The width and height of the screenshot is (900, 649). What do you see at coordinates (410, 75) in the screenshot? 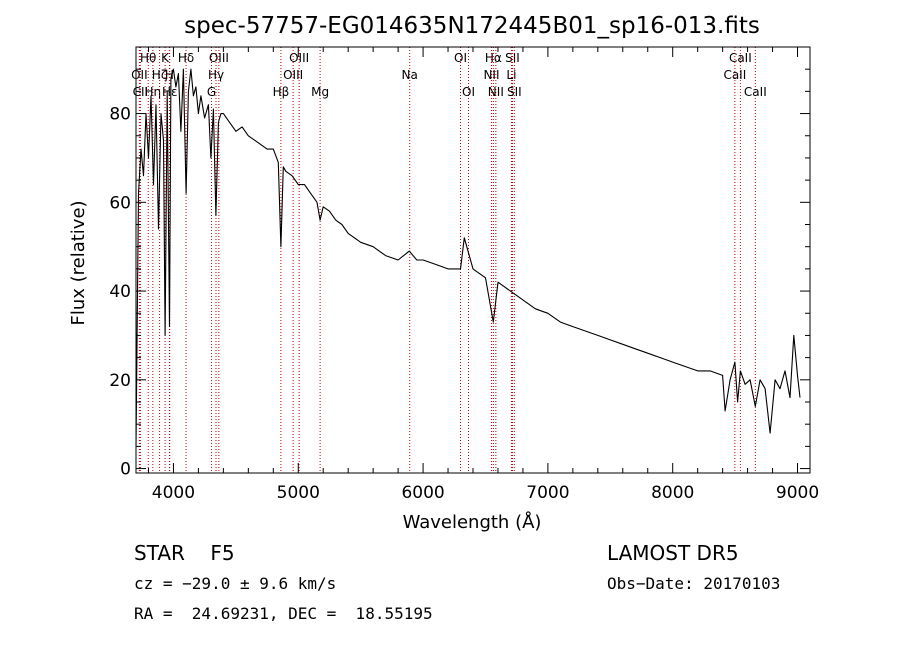
I see `spectral-line-label: Na` at bounding box center [410, 75].